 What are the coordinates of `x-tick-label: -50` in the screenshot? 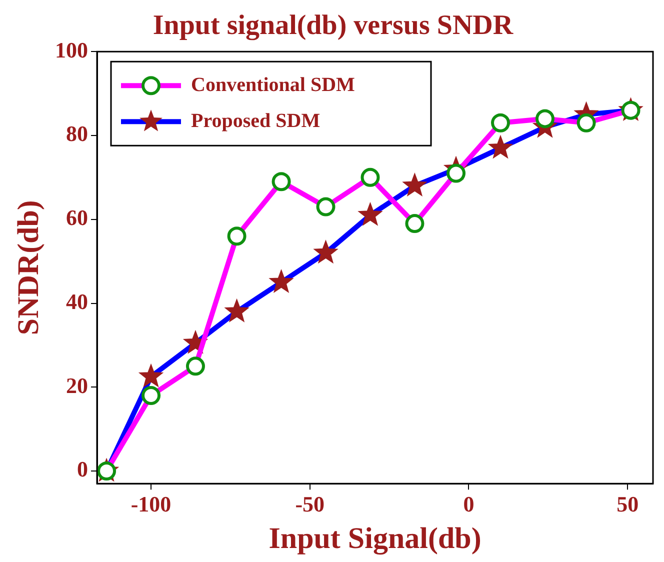 It's located at (310, 503).